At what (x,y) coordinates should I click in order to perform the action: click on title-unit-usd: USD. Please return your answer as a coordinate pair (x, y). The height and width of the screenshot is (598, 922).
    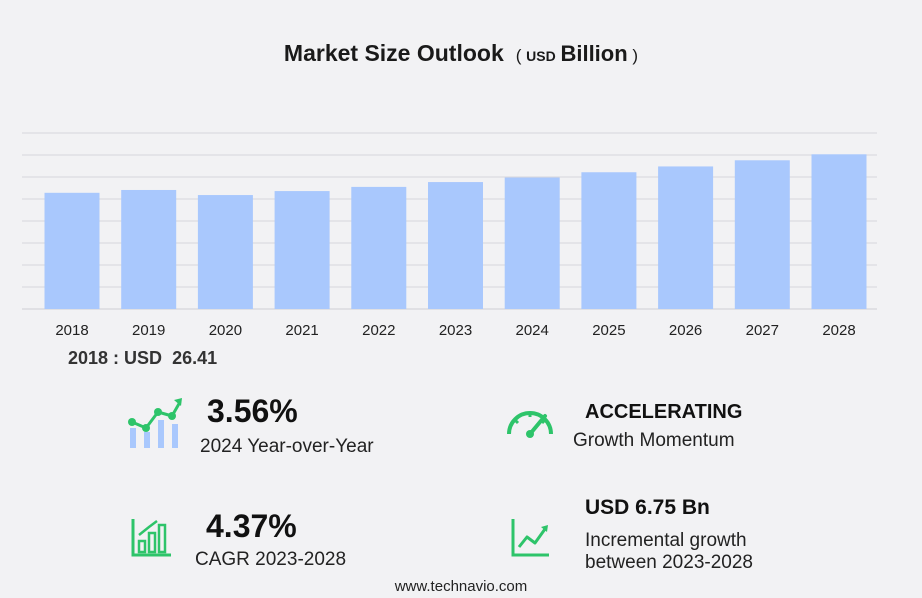
    Looking at the image, I should click on (541, 56).